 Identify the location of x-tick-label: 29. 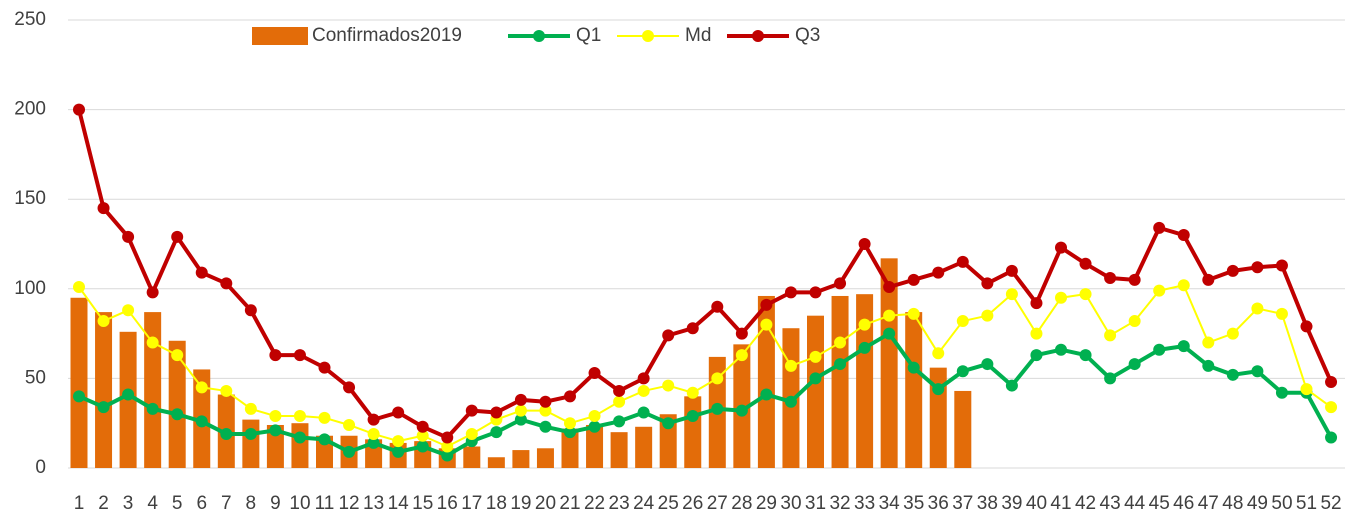
(766, 503).